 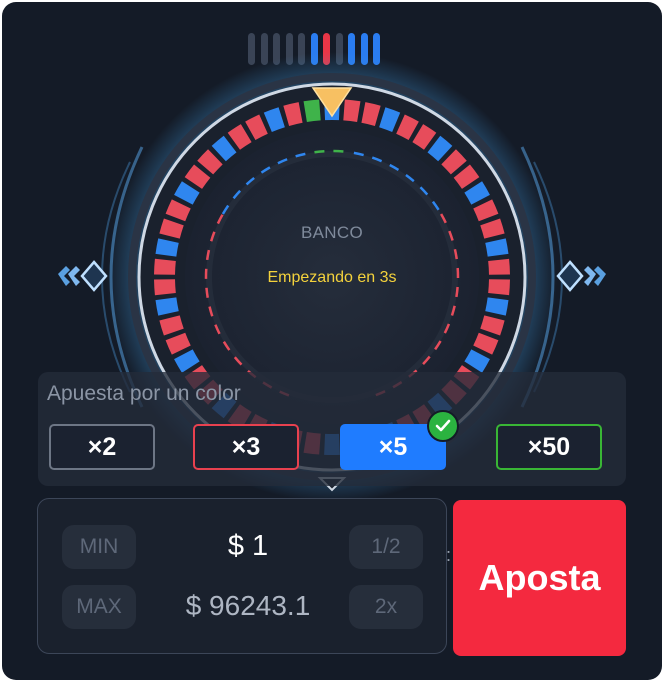 What do you see at coordinates (248, 546) in the screenshot?
I see `bet-amount-input: $ 1` at bounding box center [248, 546].